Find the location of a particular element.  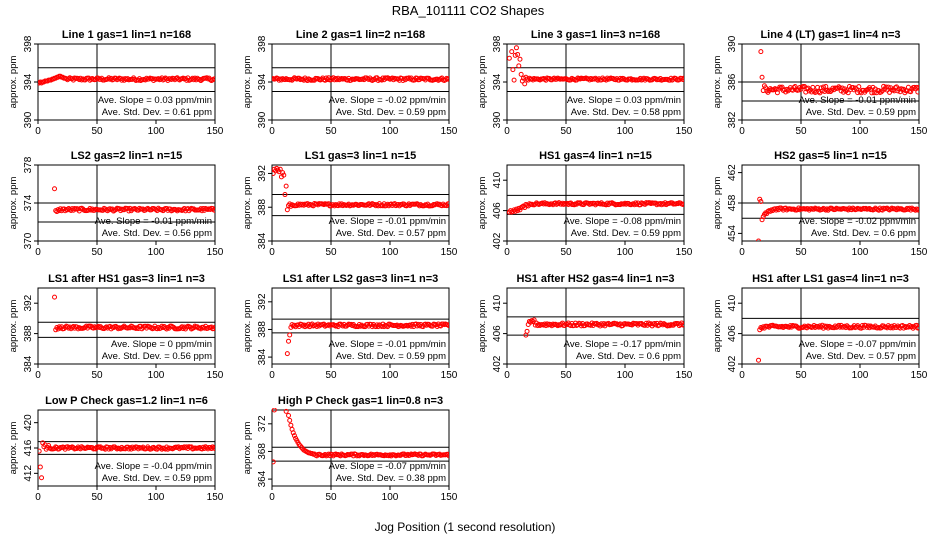

x-tick-label: 150 is located at coordinates (449, 131).